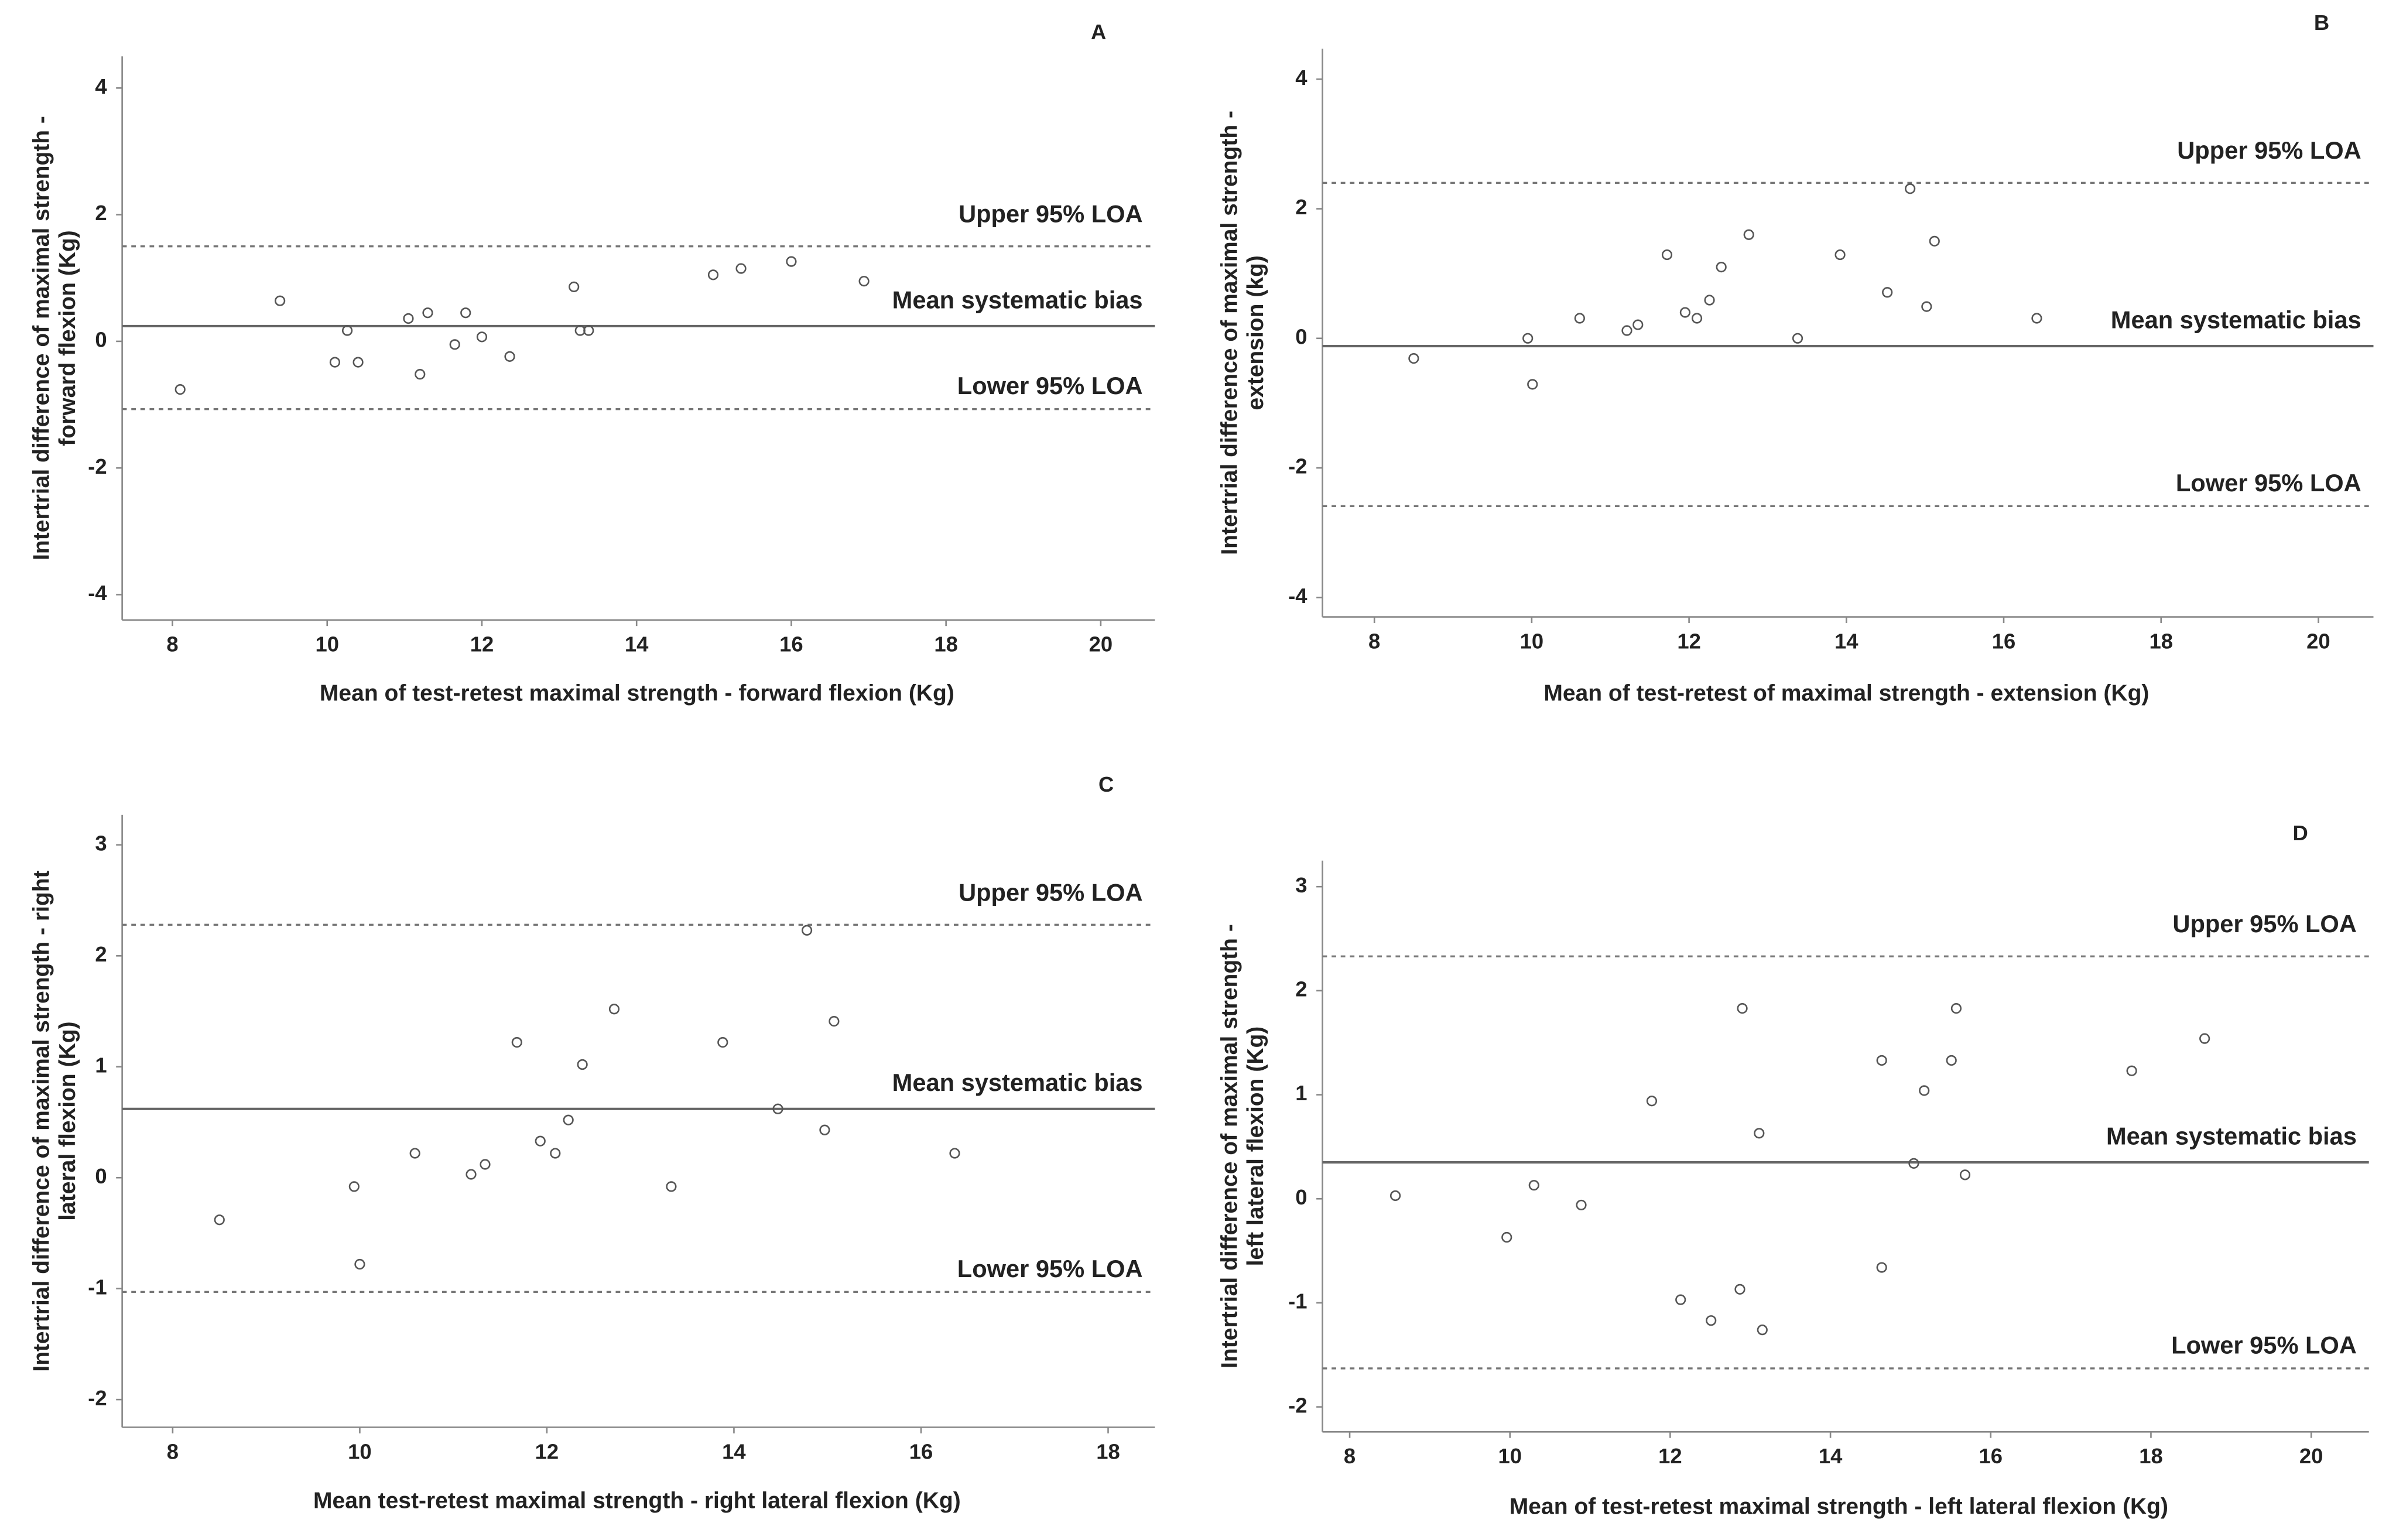  What do you see at coordinates (1255, 1146) in the screenshot?
I see `y-axis-label: left lateral flexion (Kg)` at bounding box center [1255, 1146].